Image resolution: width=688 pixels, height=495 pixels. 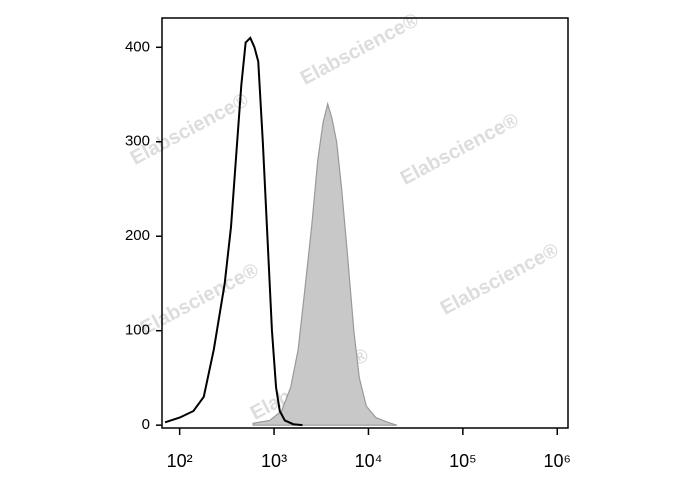 I want to click on histogram-area, so click(x=325, y=263).